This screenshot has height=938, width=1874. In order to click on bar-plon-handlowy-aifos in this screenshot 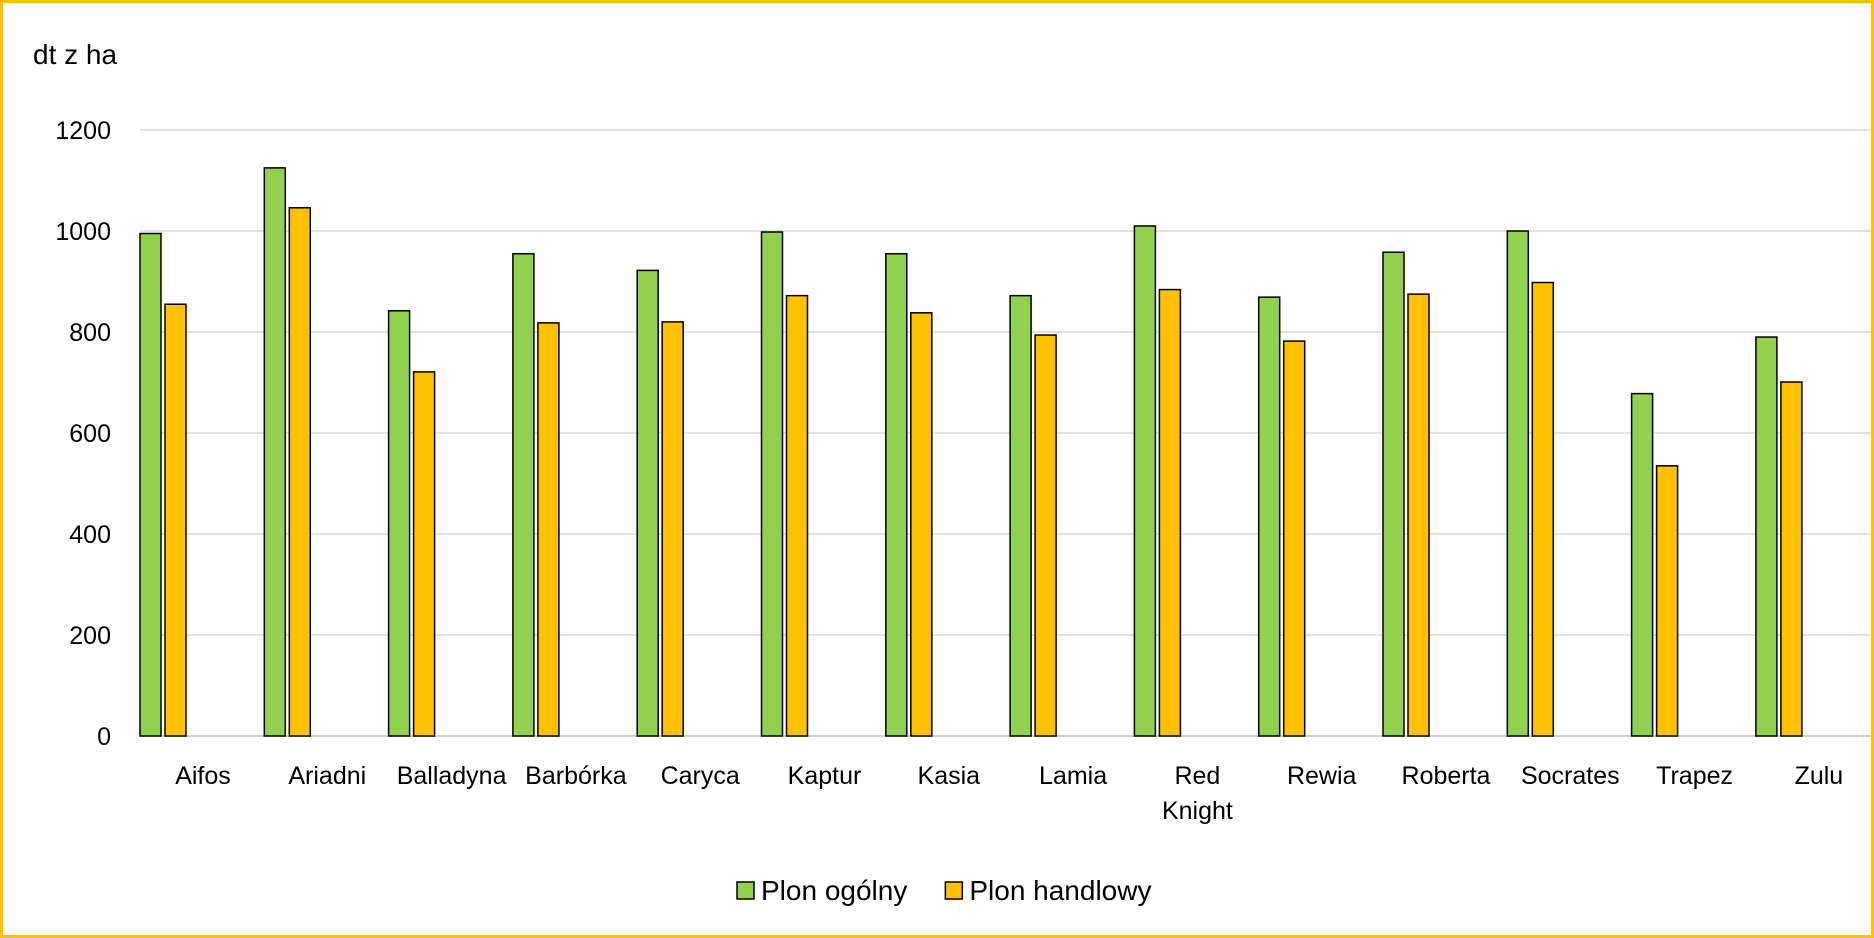, I will do `click(175, 520)`.